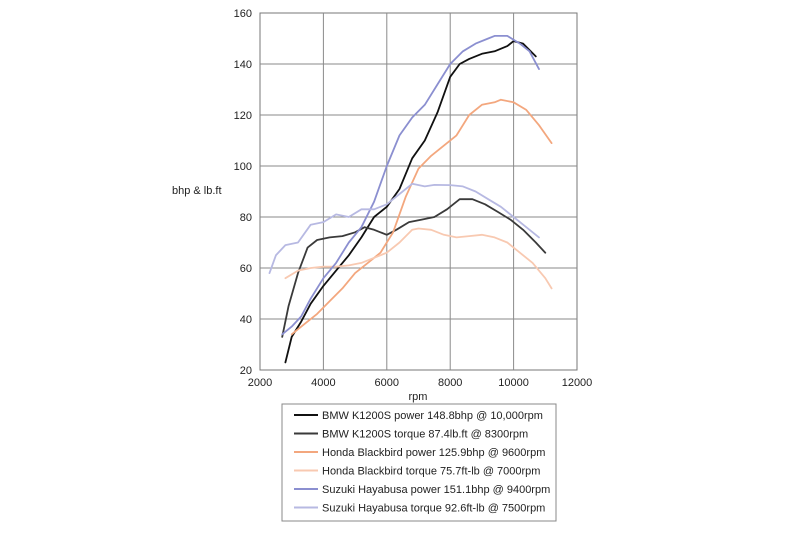  Describe the element at coordinates (243, 65) in the screenshot. I see `y-tick-label: 140` at that location.